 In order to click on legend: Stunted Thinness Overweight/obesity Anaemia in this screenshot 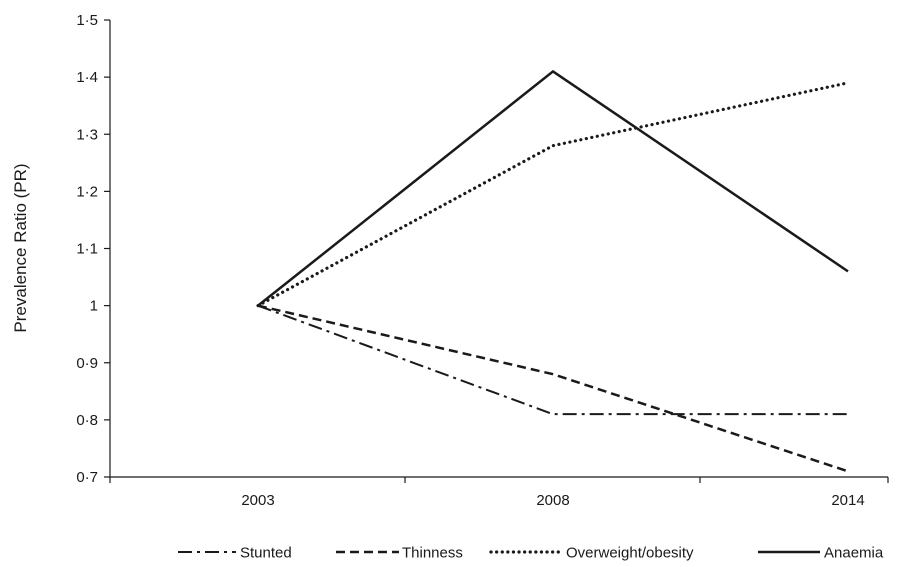, I will do `click(531, 553)`.